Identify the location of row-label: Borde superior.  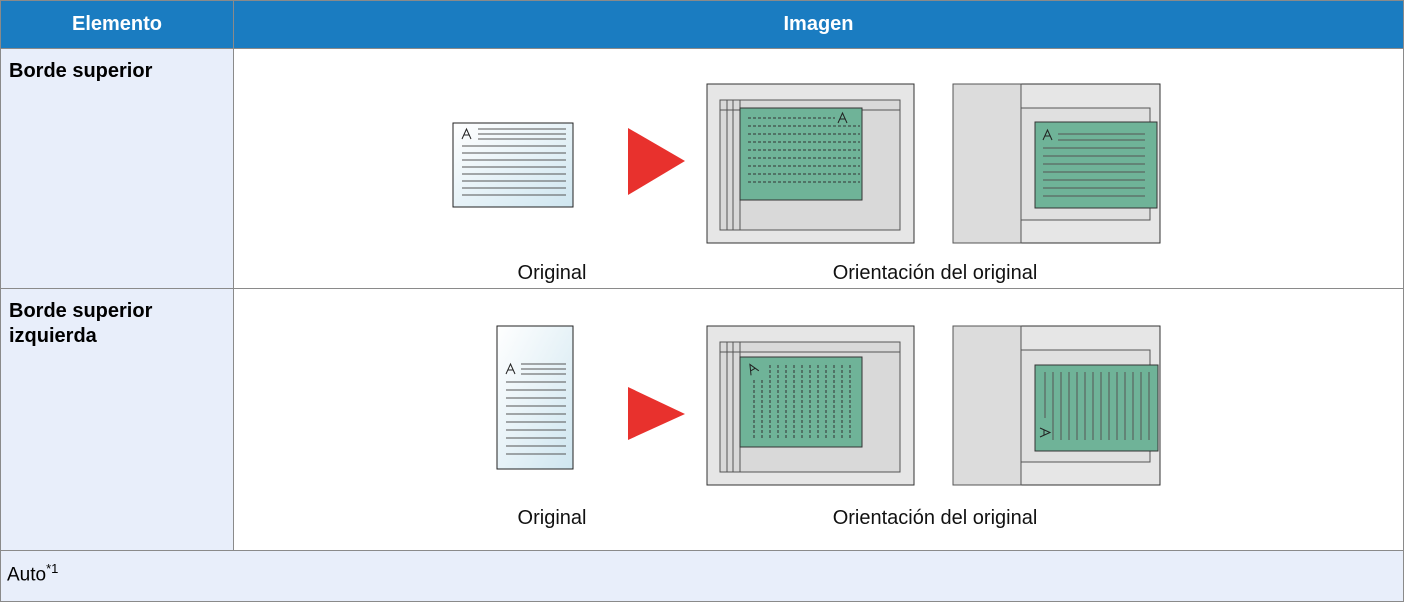
(117, 168).